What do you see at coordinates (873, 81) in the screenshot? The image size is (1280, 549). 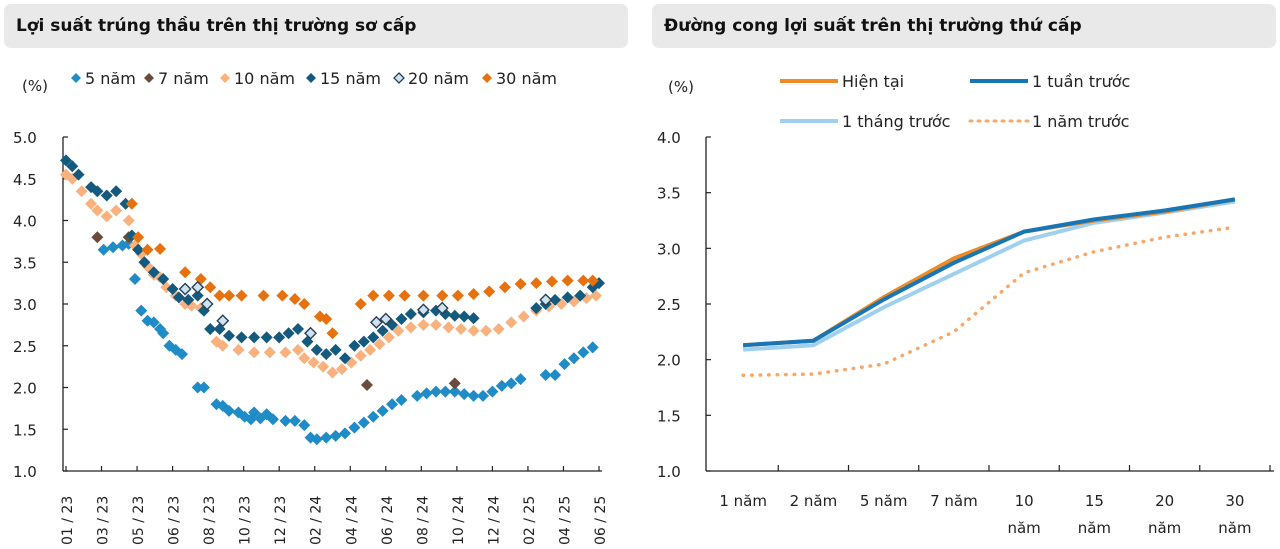 I see `legend-label: Hiện tại` at bounding box center [873, 81].